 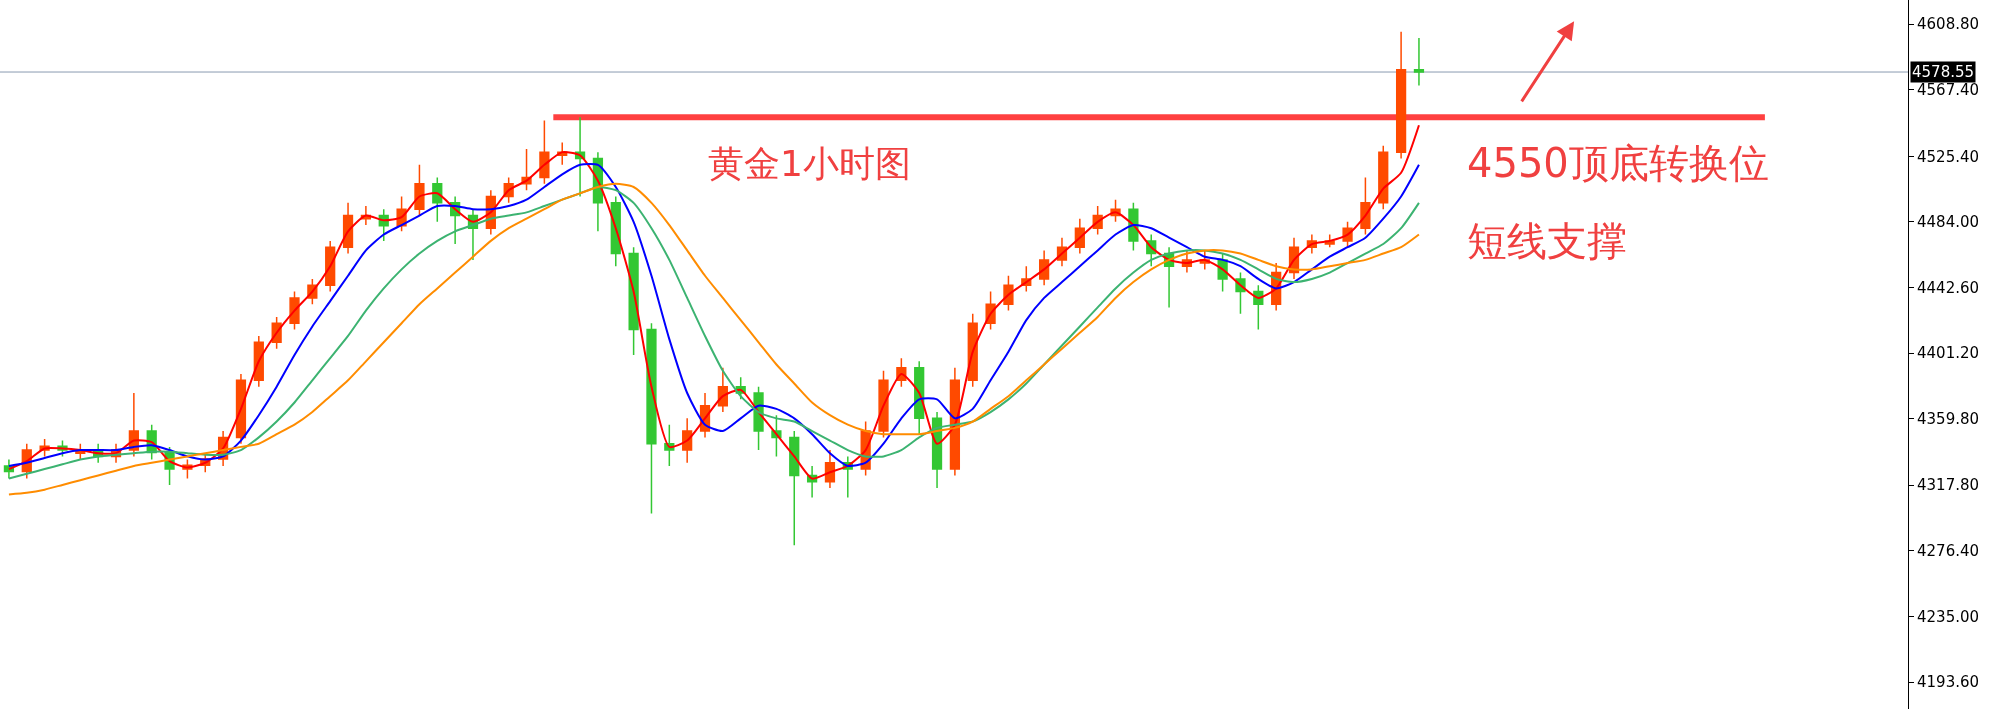 What do you see at coordinates (1948, 353) in the screenshot?
I see `y-tick-label: 4401.20` at bounding box center [1948, 353].